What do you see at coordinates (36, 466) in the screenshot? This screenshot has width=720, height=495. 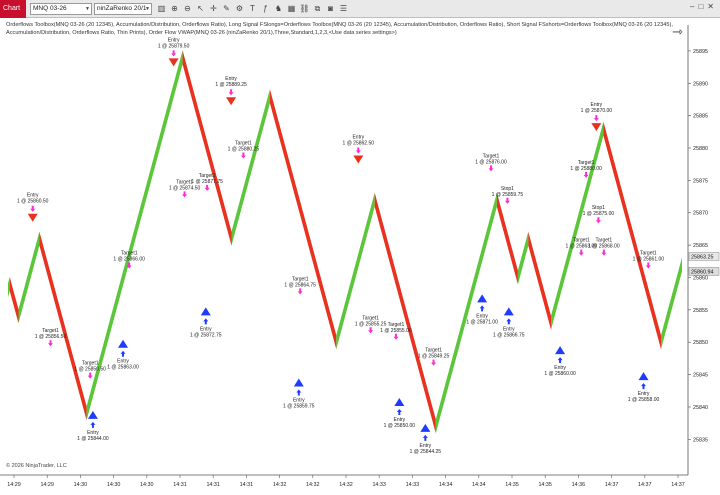 I see `copyright-text: © 2026 NinjaTrader, LLC` at bounding box center [36, 466].